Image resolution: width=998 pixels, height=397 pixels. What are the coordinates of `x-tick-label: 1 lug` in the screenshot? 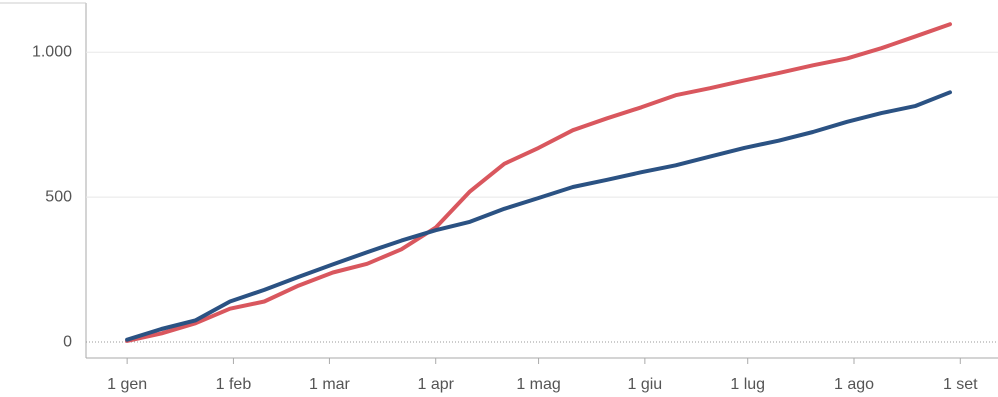 It's located at (747, 384).